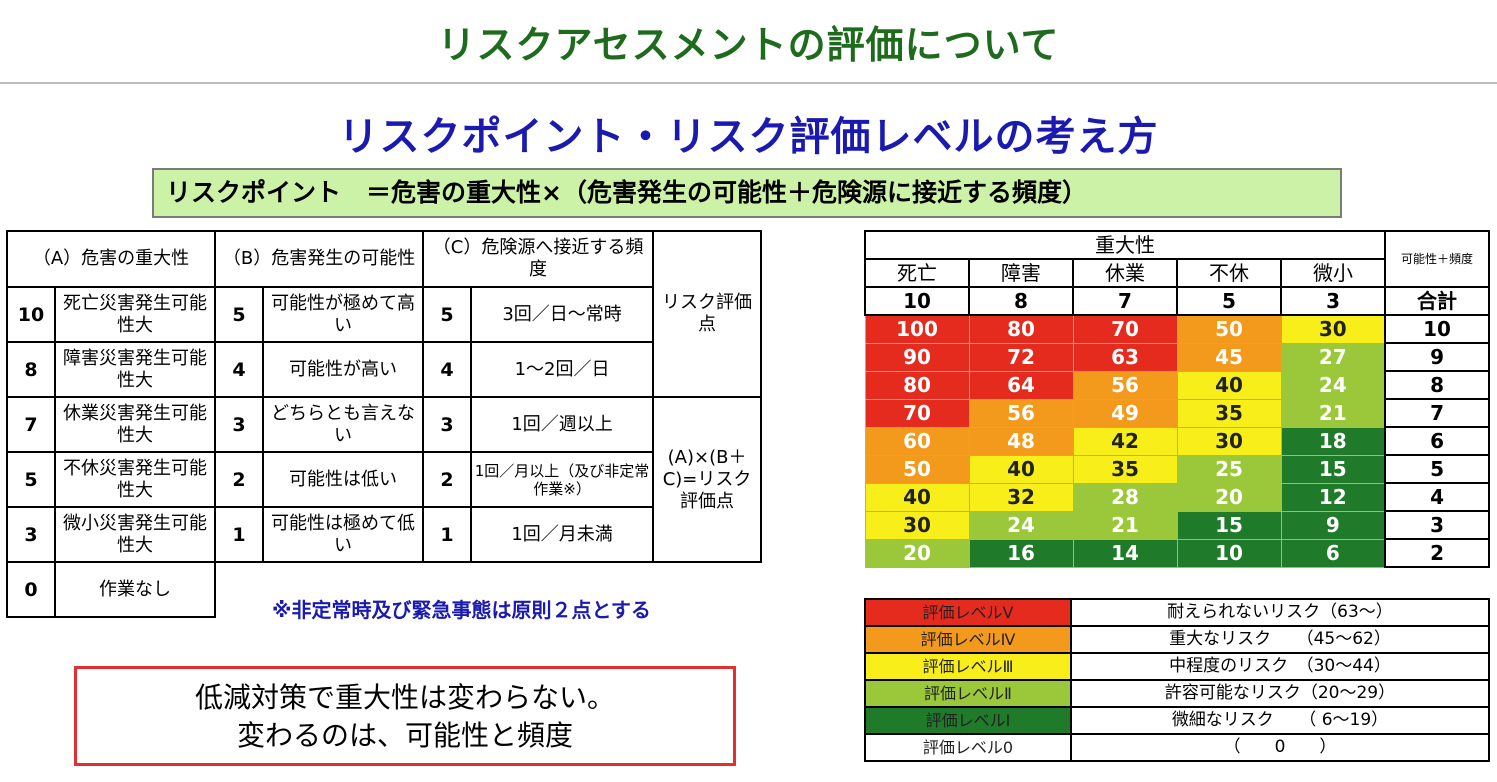  I want to click on matrix-row: 70 56 49 35 21 7, so click(1177, 413).